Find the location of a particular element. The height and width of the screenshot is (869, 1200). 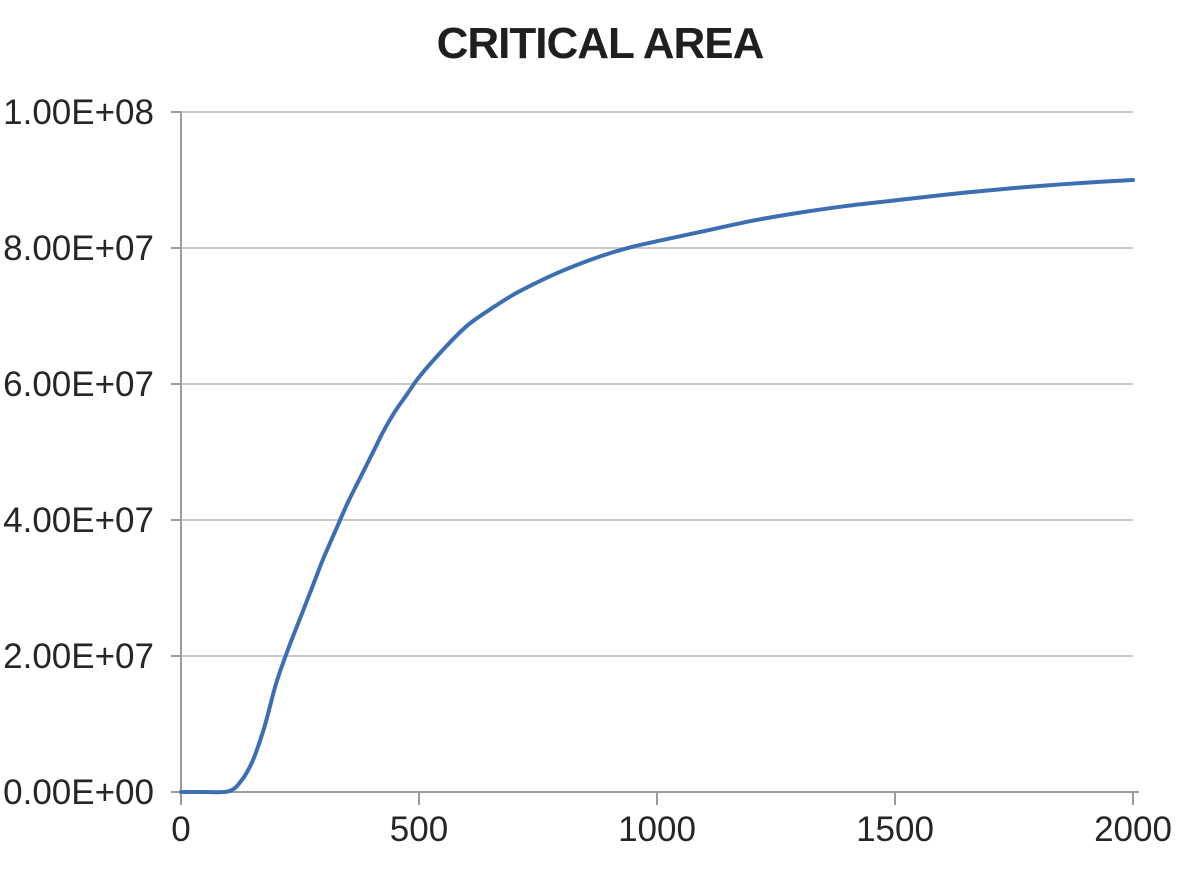

x-tick-label: 1500 is located at coordinates (895, 829).